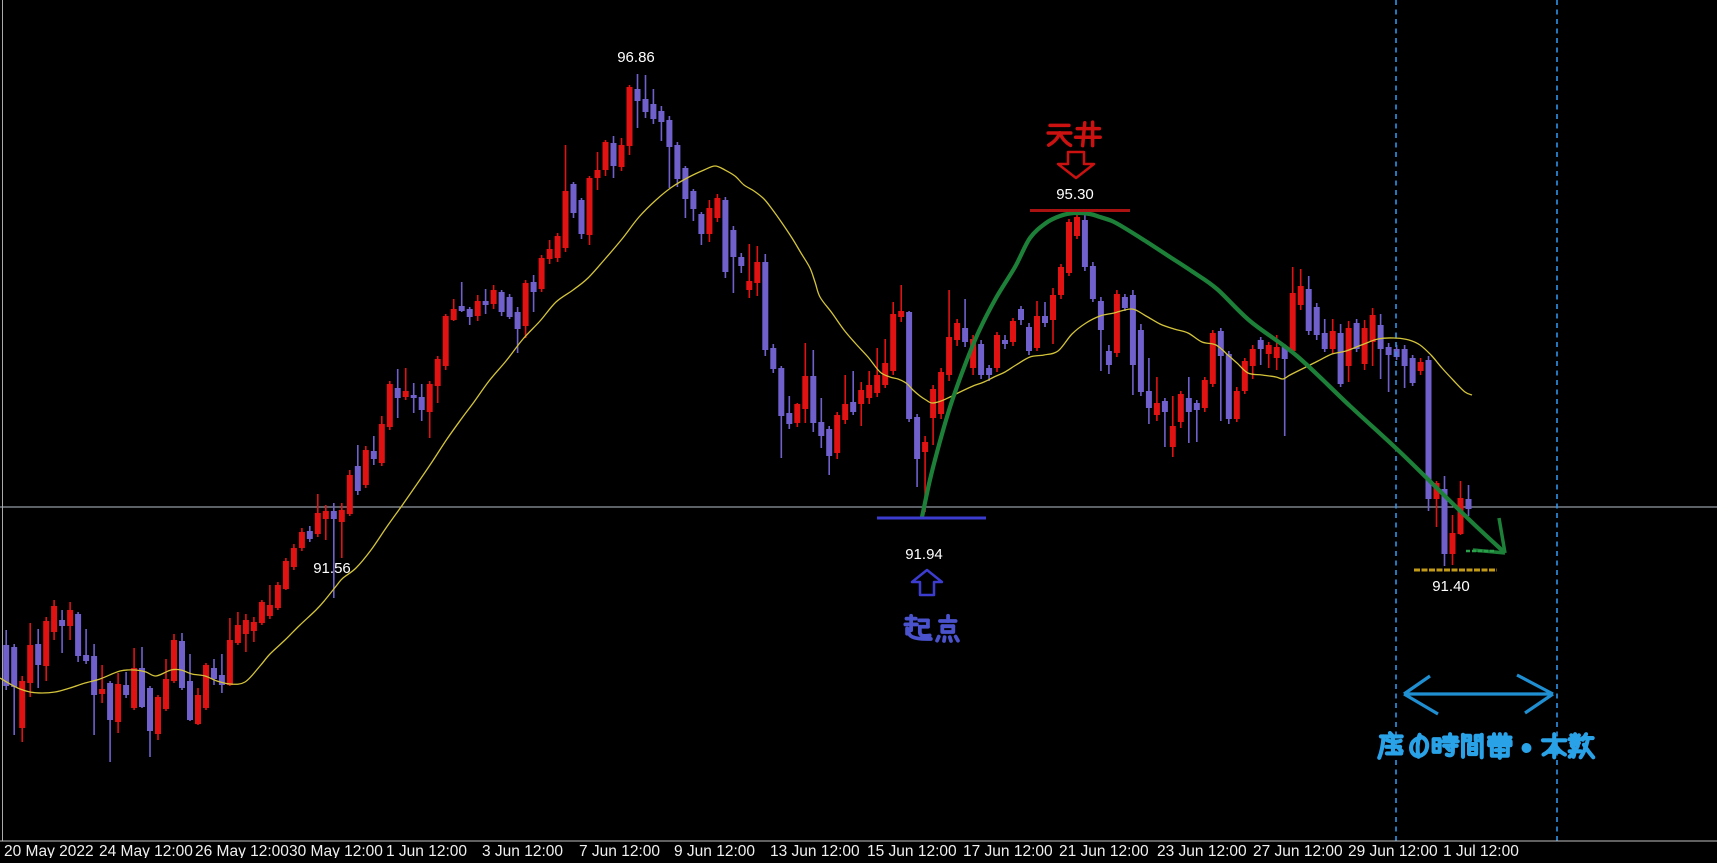 This screenshot has height=863, width=1717. What do you see at coordinates (1481, 850) in the screenshot?
I see `svg-text: 1 Jul 12:00` at bounding box center [1481, 850].